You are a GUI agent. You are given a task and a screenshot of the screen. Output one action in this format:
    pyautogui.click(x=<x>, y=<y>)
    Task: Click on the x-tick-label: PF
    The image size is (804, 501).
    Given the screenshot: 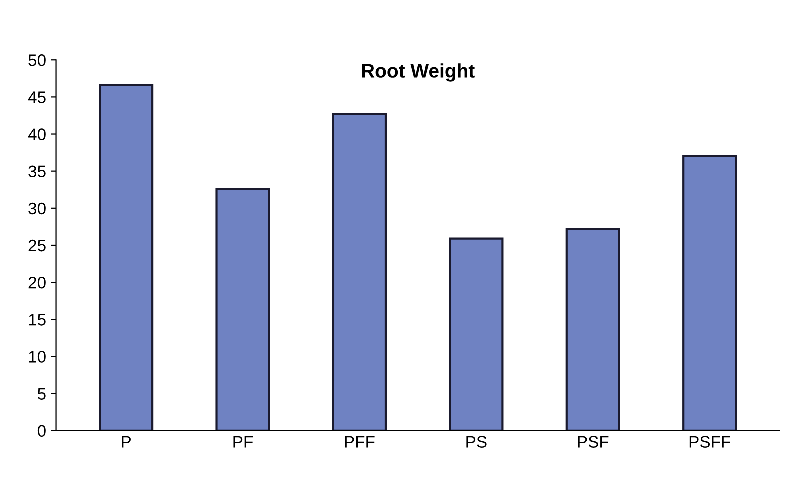 What is the action you would take?
    pyautogui.click(x=243, y=442)
    